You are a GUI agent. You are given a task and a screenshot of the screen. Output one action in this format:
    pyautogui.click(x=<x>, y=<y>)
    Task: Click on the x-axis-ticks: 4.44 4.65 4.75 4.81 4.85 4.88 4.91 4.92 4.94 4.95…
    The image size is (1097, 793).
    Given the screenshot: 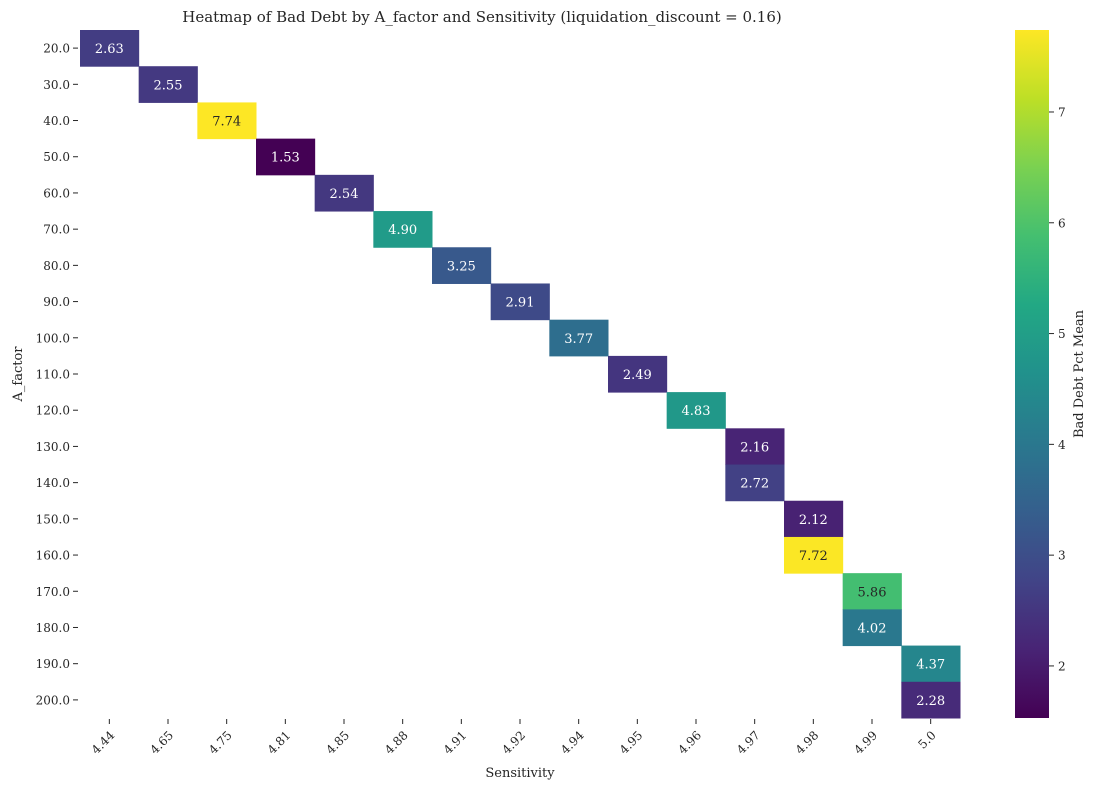 What is the action you would take?
    pyautogui.click(x=514, y=738)
    